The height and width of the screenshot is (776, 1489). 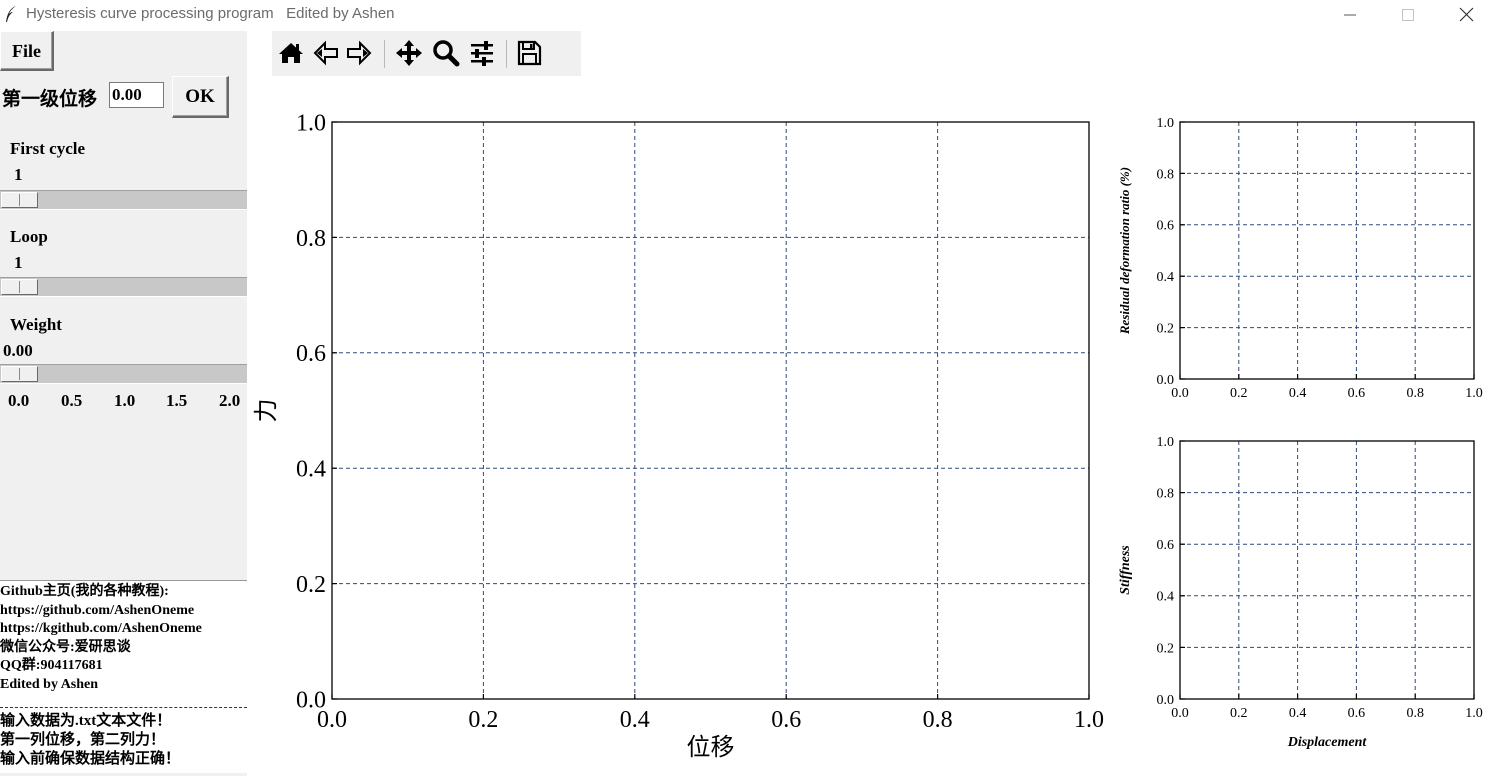 I want to click on back-icon, so click(x=325, y=53).